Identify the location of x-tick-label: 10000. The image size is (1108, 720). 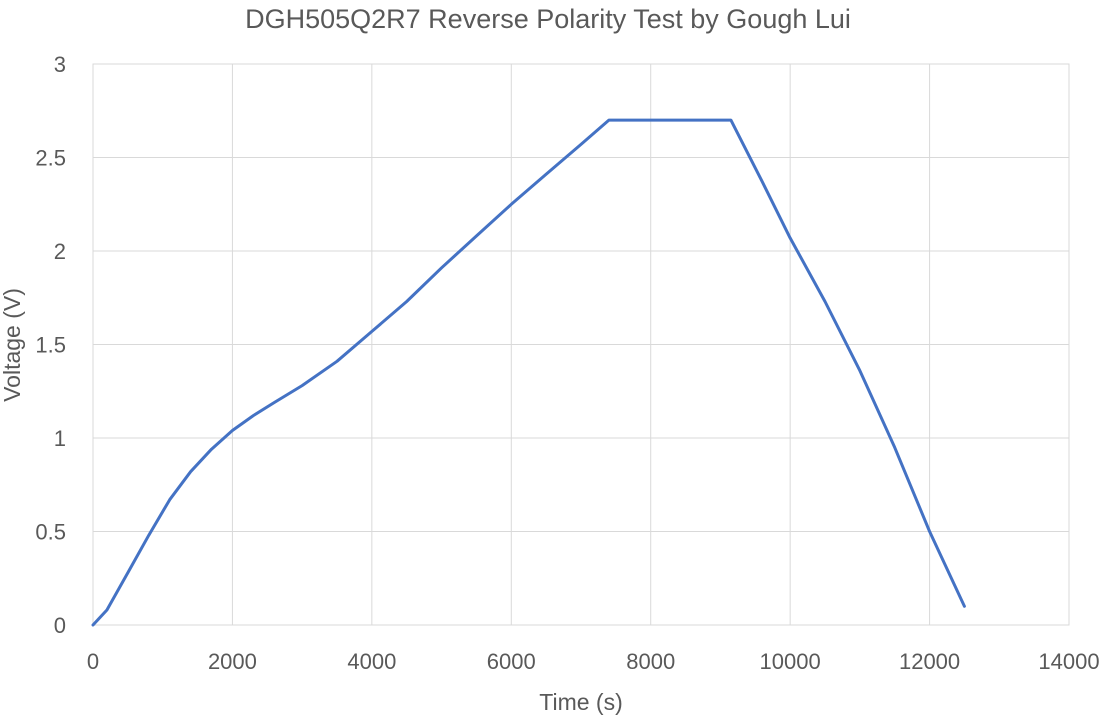
(790, 661).